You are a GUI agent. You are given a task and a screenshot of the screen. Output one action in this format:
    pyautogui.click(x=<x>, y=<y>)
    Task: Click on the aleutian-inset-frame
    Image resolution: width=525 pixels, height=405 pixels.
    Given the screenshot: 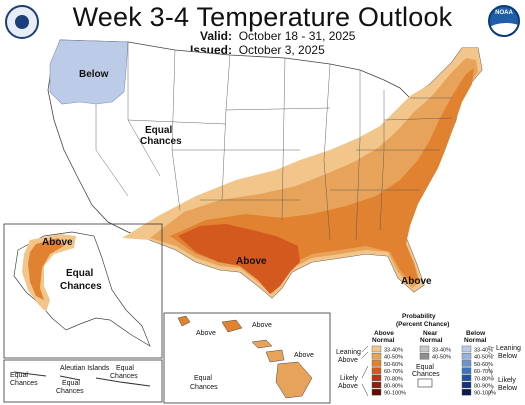 What is the action you would take?
    pyautogui.click(x=83, y=381)
    